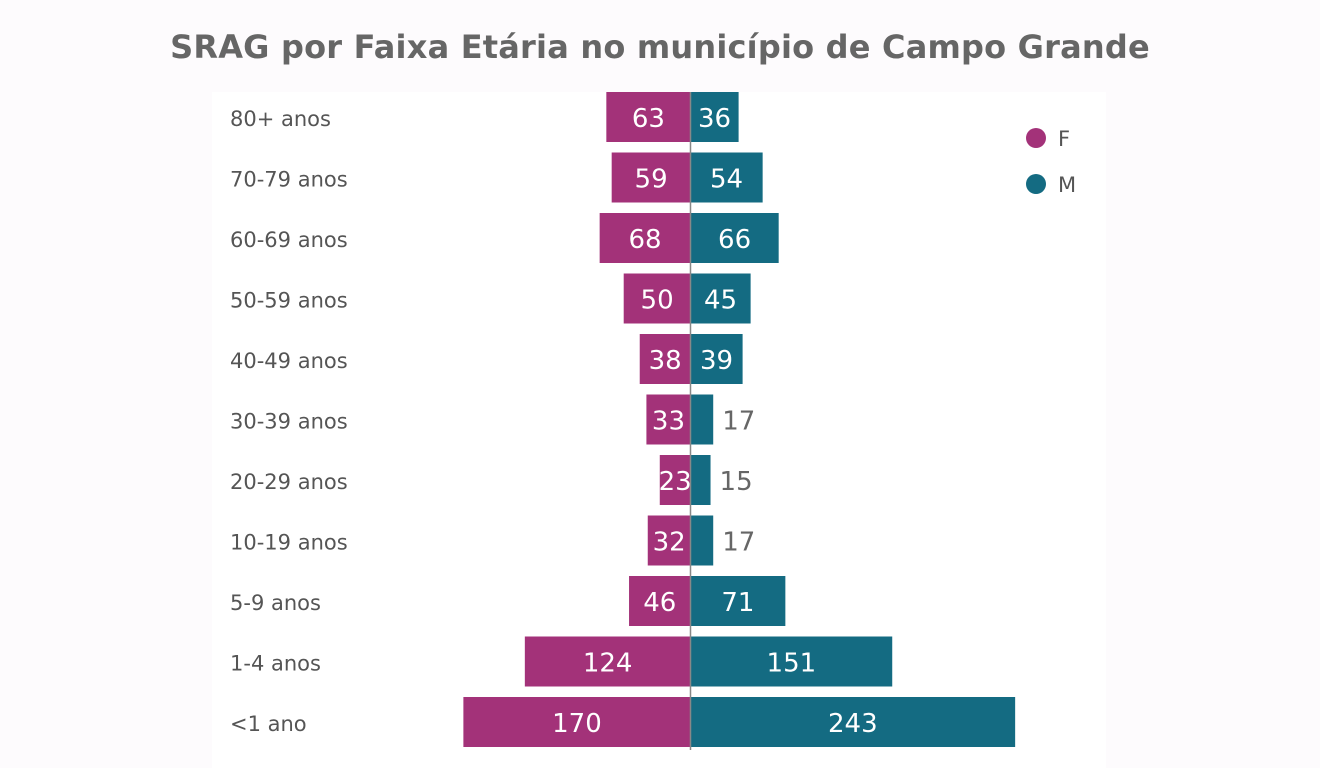 The image size is (1320, 768). I want to click on category-label: 80+ anos, so click(280, 119).